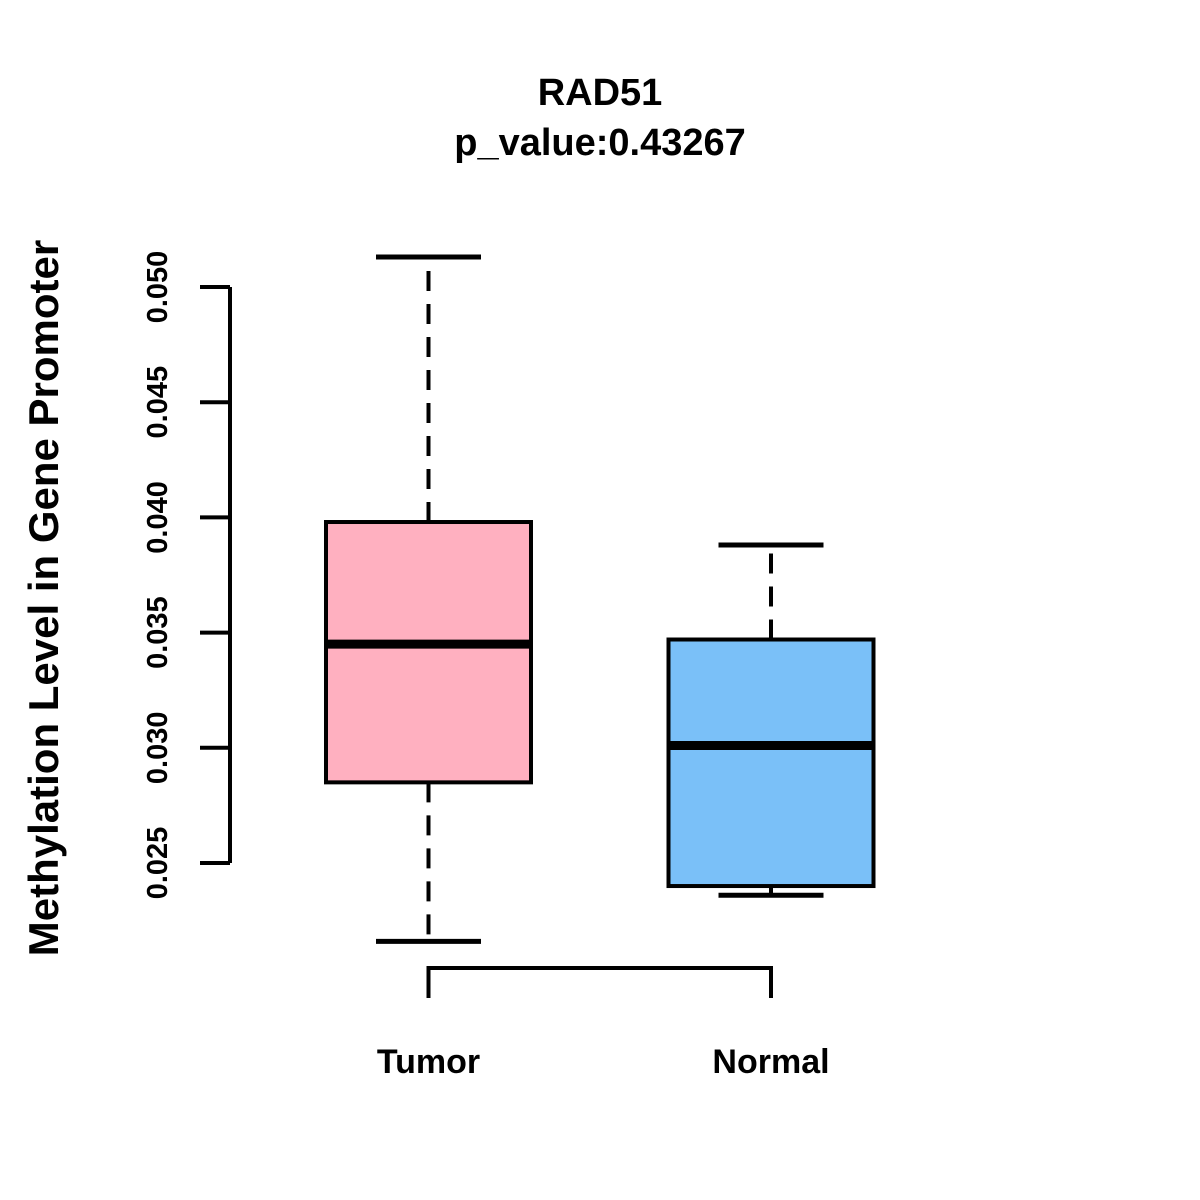  Describe the element at coordinates (771, 763) in the screenshot. I see `normal-iqr-box` at that location.